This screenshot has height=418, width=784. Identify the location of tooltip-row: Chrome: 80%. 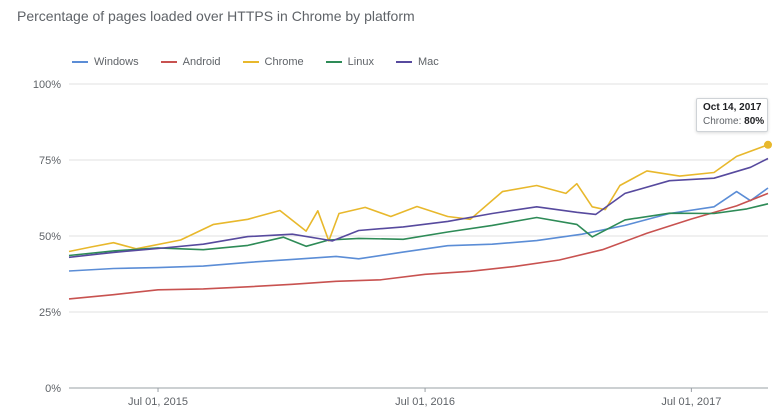
(735, 122).